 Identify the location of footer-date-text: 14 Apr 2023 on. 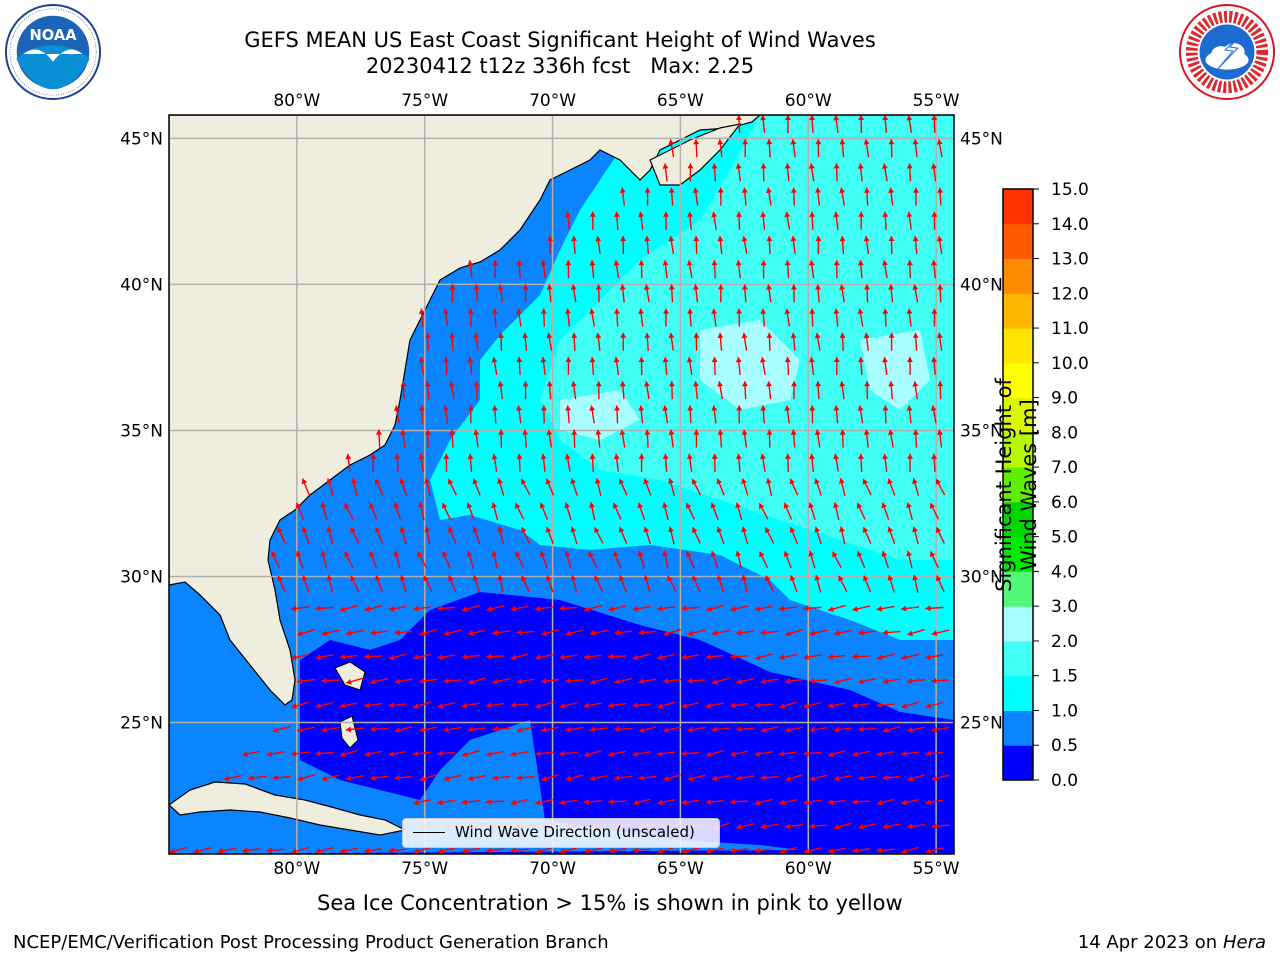
(1150, 942).